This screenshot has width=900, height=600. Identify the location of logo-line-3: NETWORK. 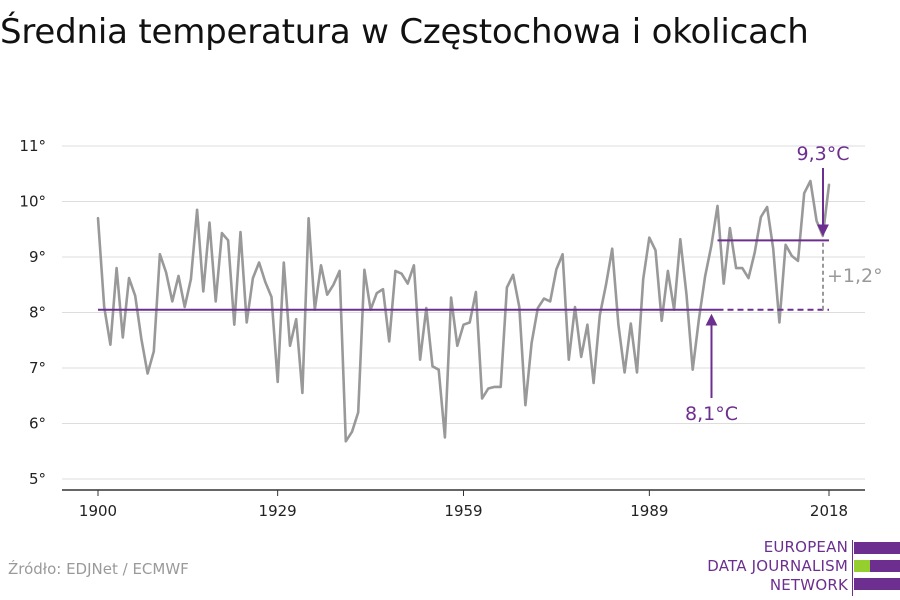
(808, 585).